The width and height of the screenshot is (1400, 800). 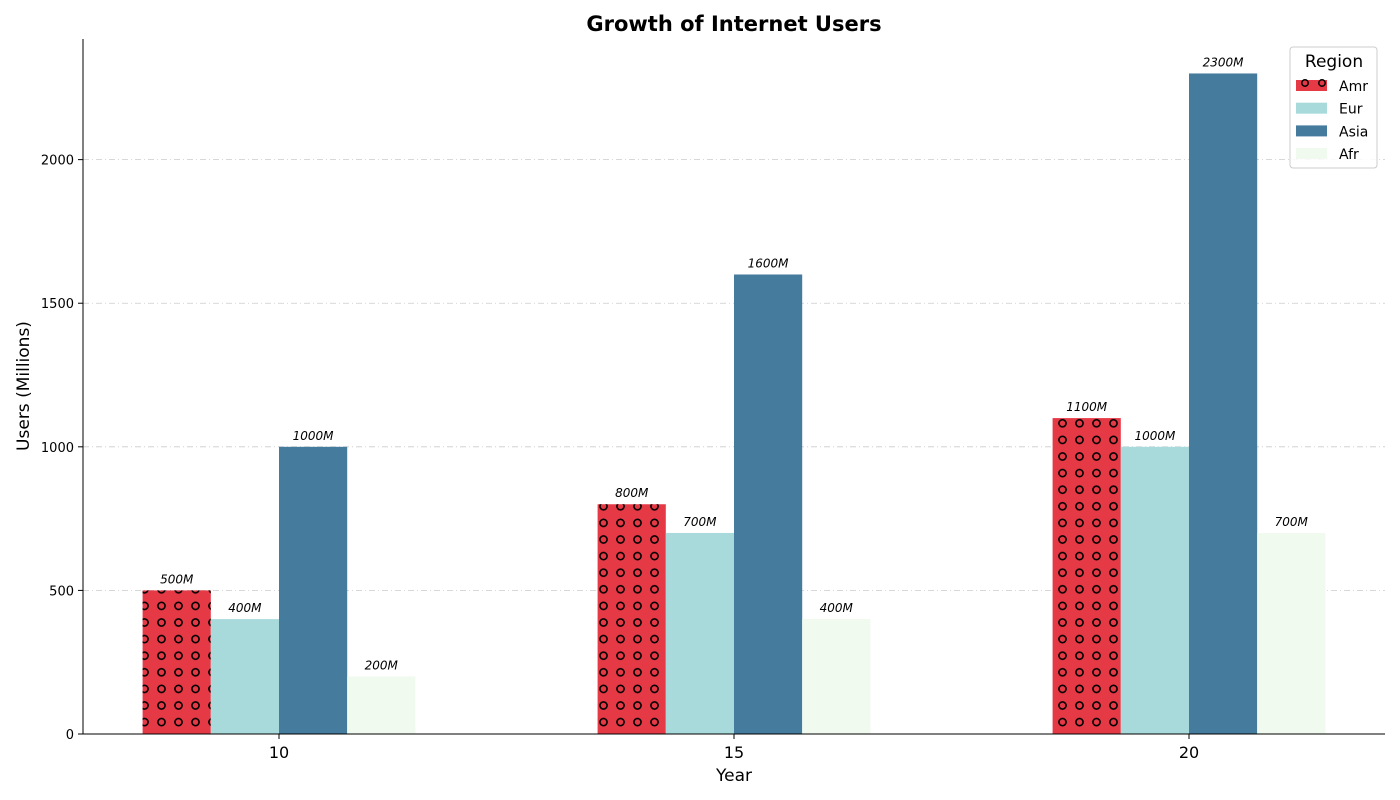 I want to click on legend-items: Amr Eur Asia Afr, so click(x=1332, y=121).